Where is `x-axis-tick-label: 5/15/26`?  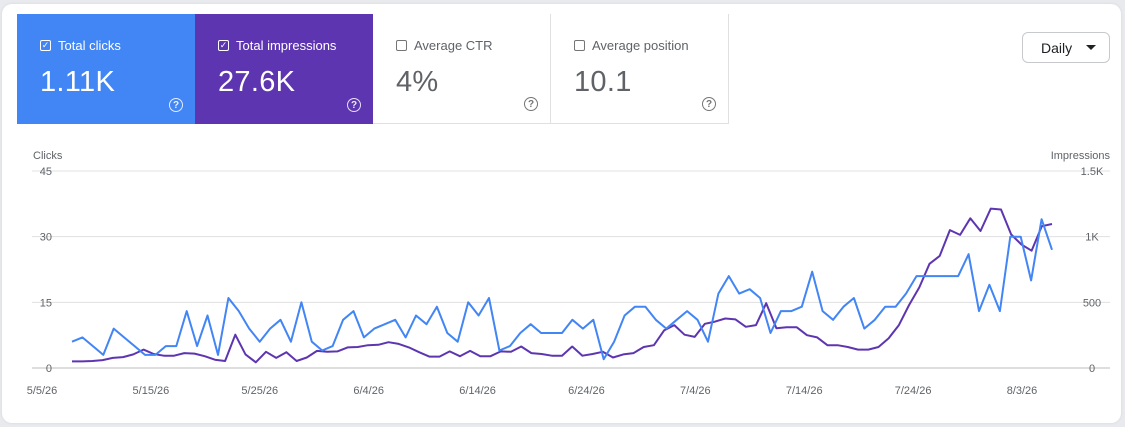
x-axis-tick-label: 5/15/26 is located at coordinates (151, 391).